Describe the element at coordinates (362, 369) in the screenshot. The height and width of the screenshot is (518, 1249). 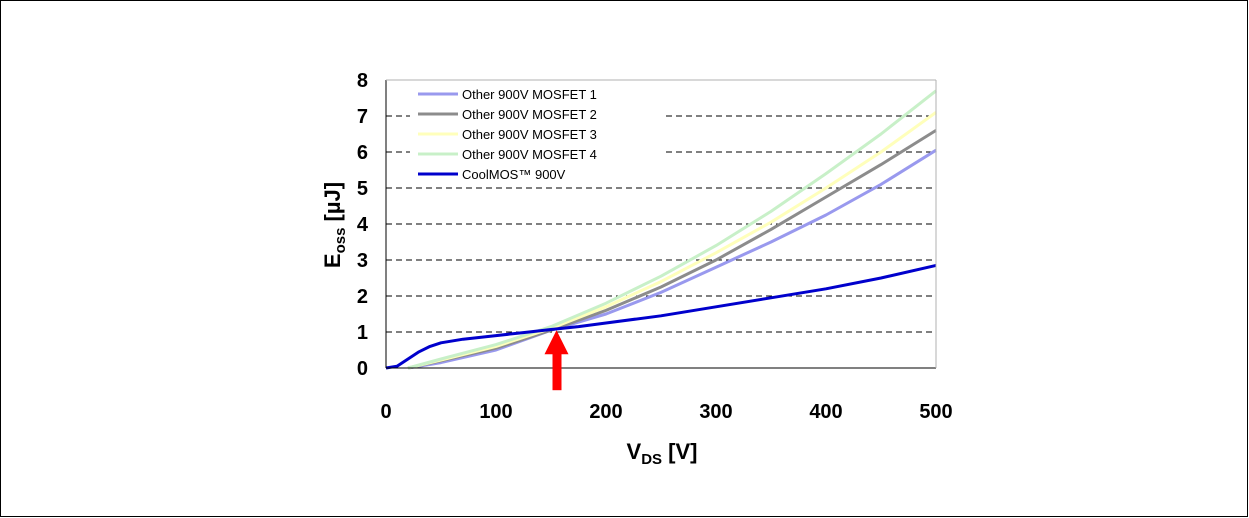
I see `y-tick-label: 0` at that location.